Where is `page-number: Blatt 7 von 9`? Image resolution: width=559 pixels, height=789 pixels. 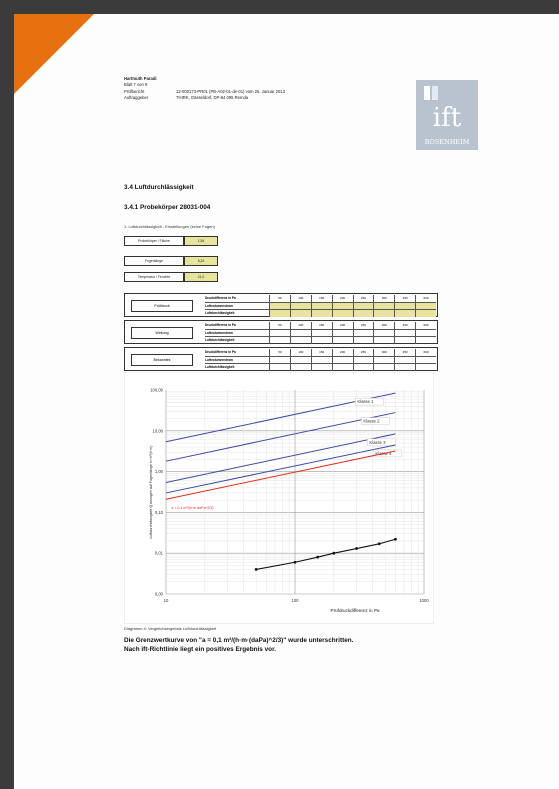 page-number: Blatt 7 von 9 is located at coordinates (136, 85).